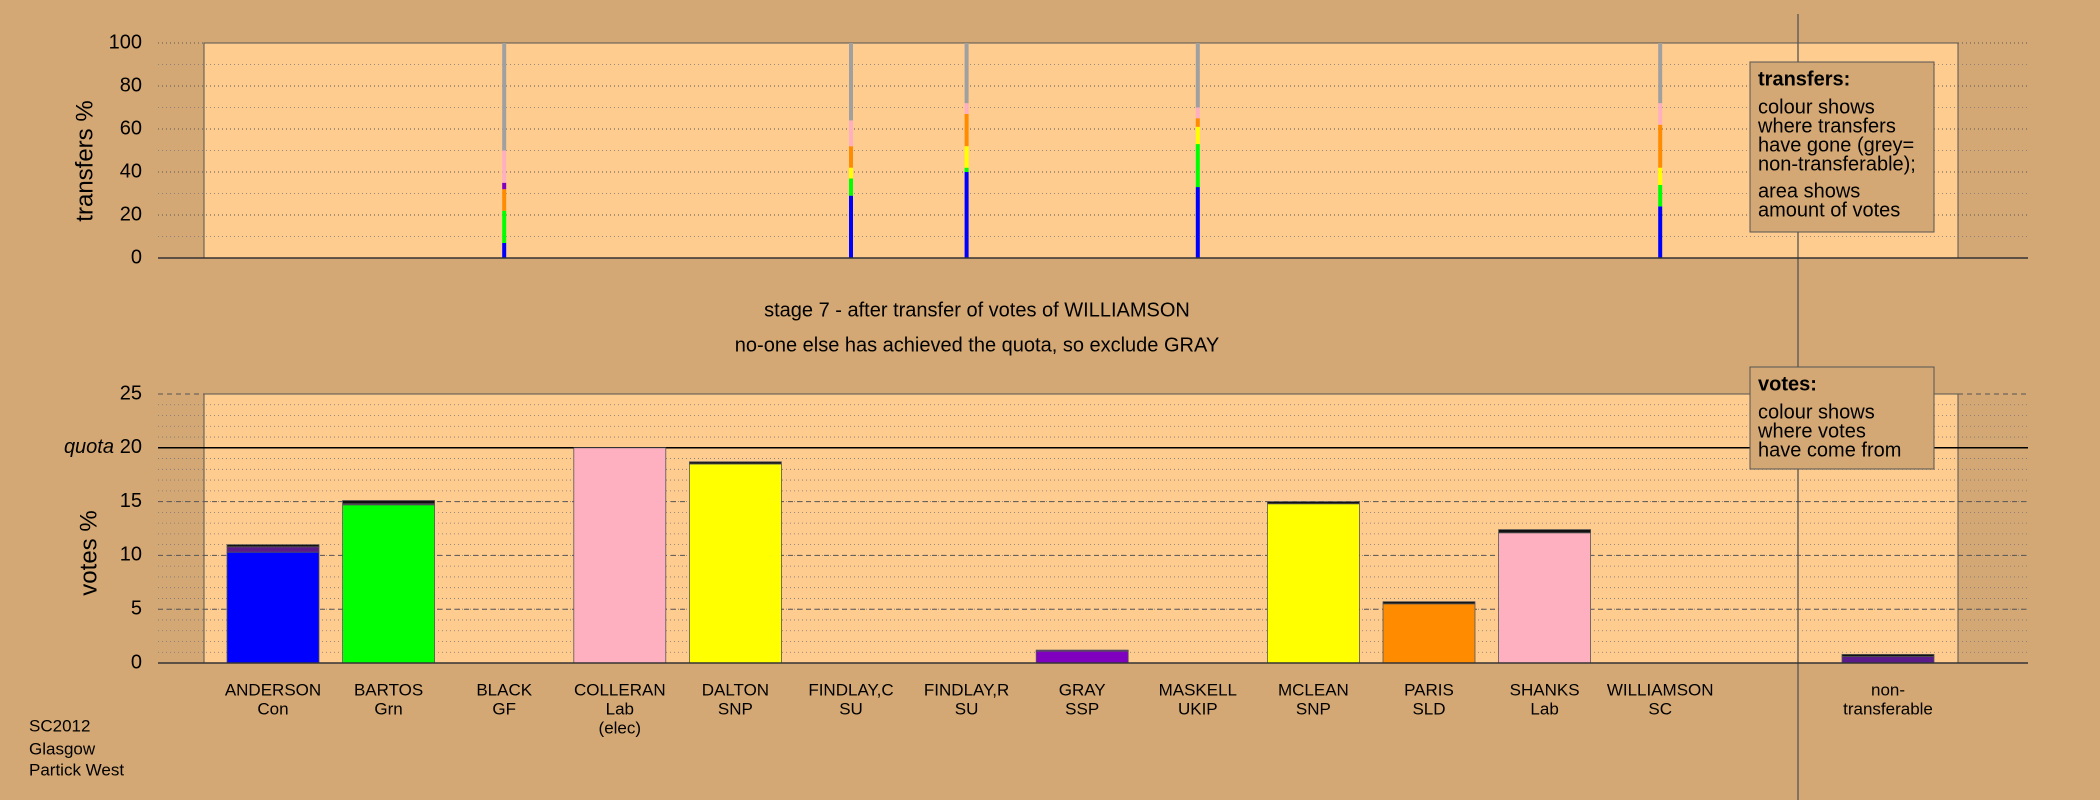  I want to click on x-tick-label: MASKELL, so click(1198, 689).